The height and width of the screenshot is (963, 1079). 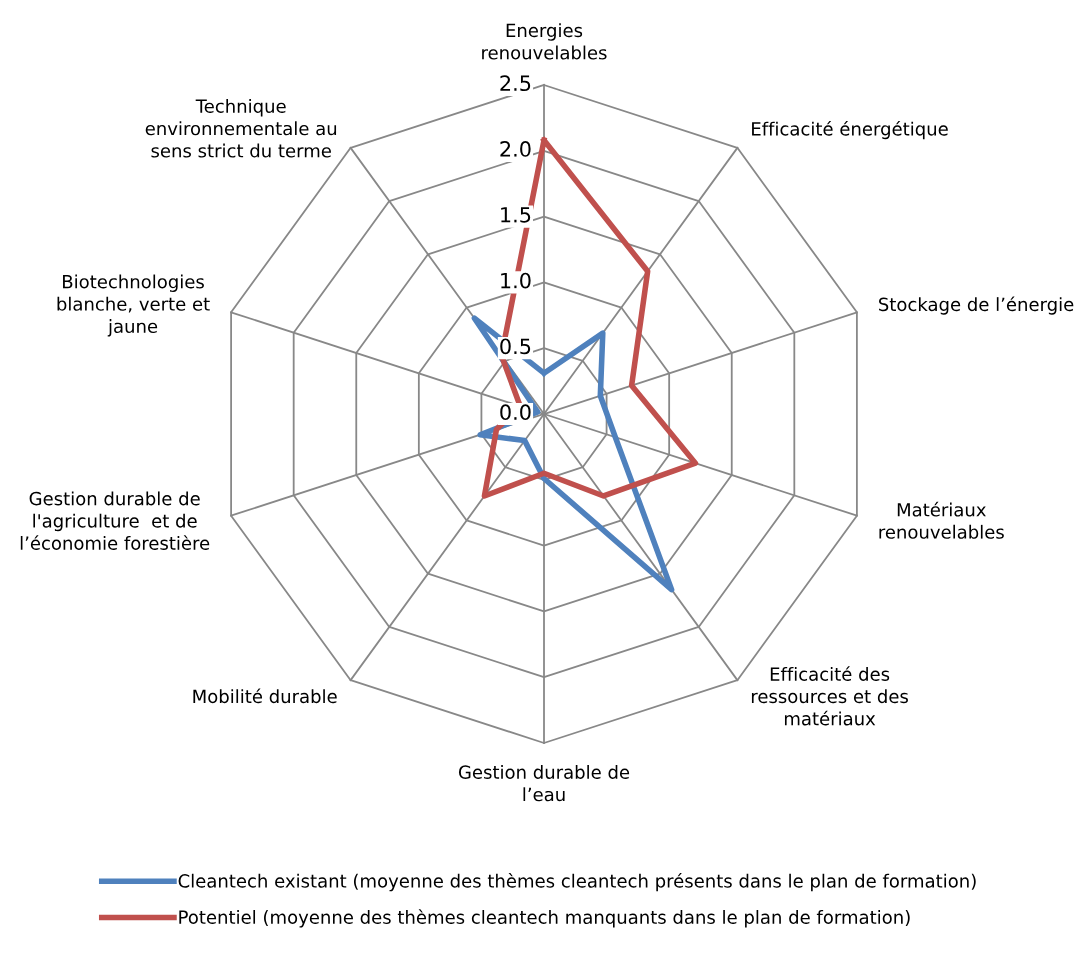 I want to click on y-tick-label: 2.5, so click(x=515, y=83).